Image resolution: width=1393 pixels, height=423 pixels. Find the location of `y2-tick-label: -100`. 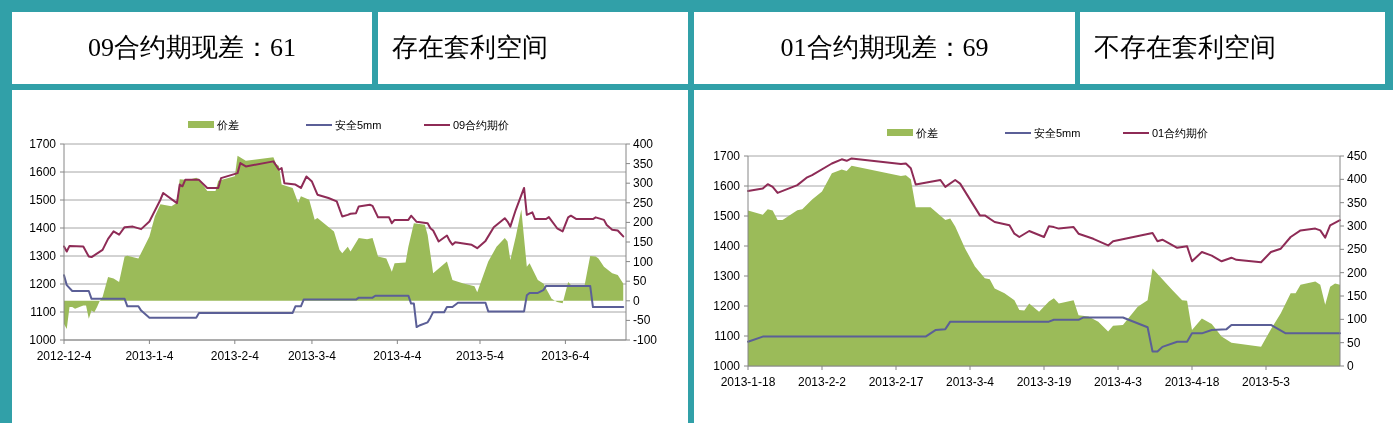

y2-tick-label: -100 is located at coordinates (645, 340).